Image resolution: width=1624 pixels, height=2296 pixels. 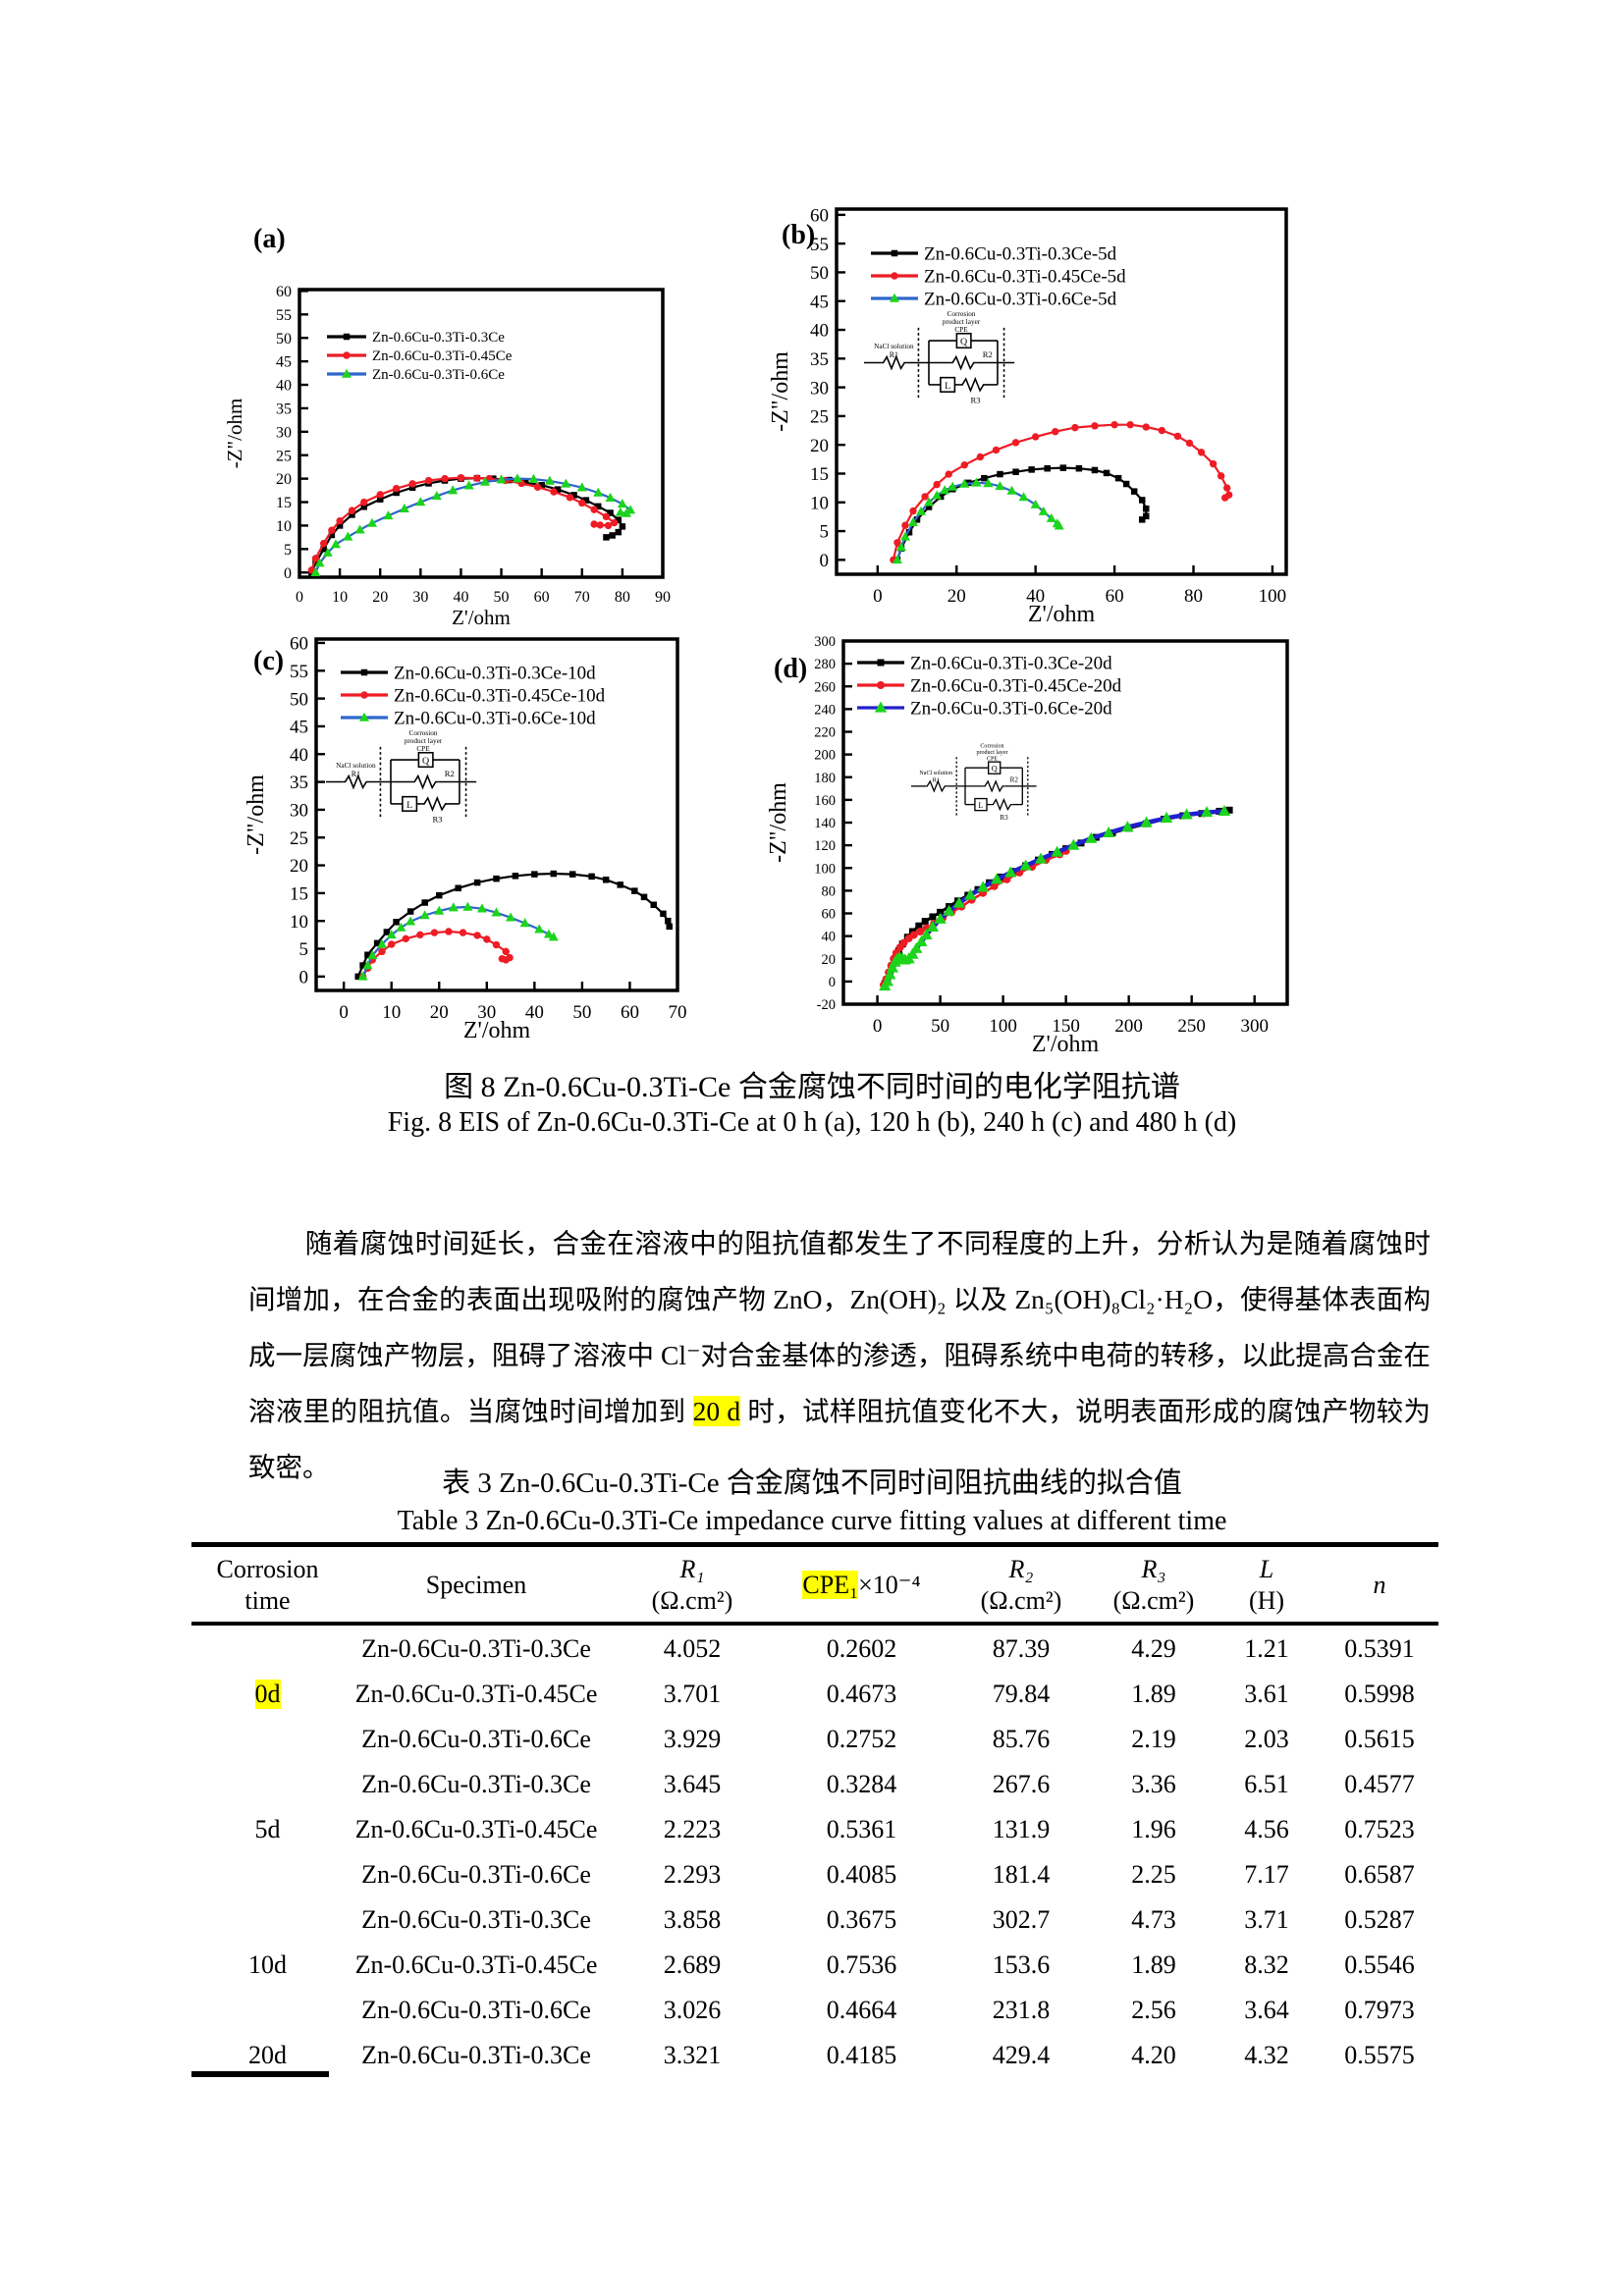 What do you see at coordinates (825, 687) in the screenshot?
I see `svg-text: 260` at bounding box center [825, 687].